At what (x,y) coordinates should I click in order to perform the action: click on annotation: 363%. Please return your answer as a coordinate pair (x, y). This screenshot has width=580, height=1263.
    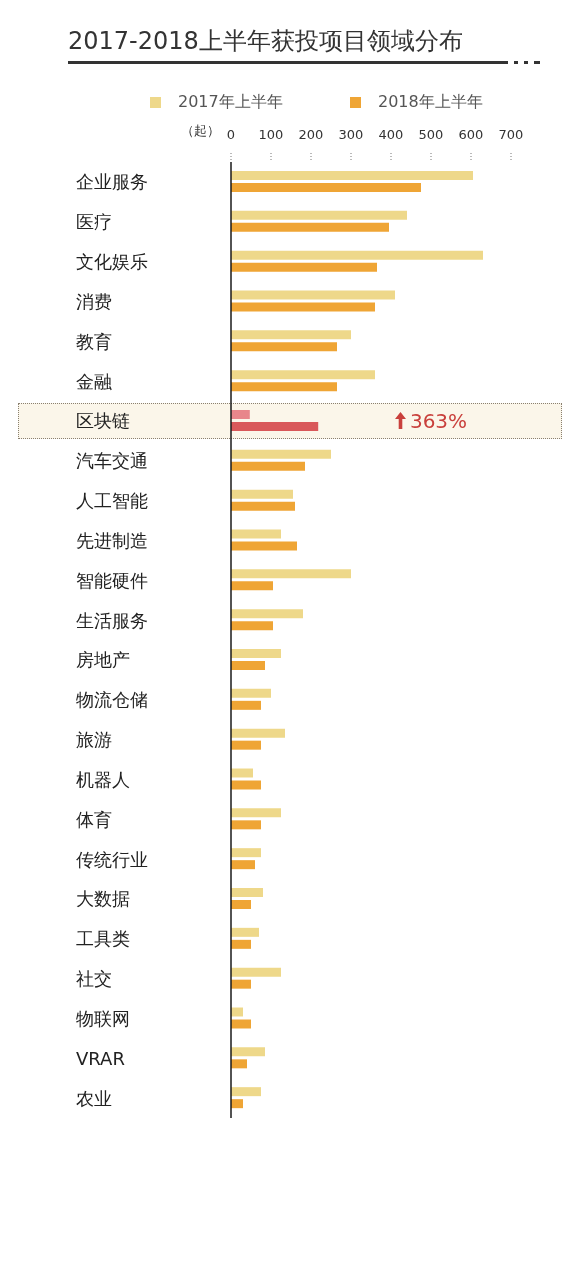
    Looking at the image, I should click on (438, 420).